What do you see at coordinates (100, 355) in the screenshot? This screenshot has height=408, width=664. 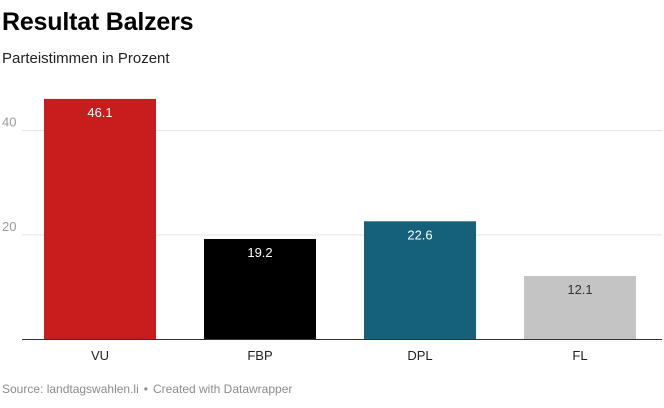 I see `x-tick-label-vu: VU` at bounding box center [100, 355].